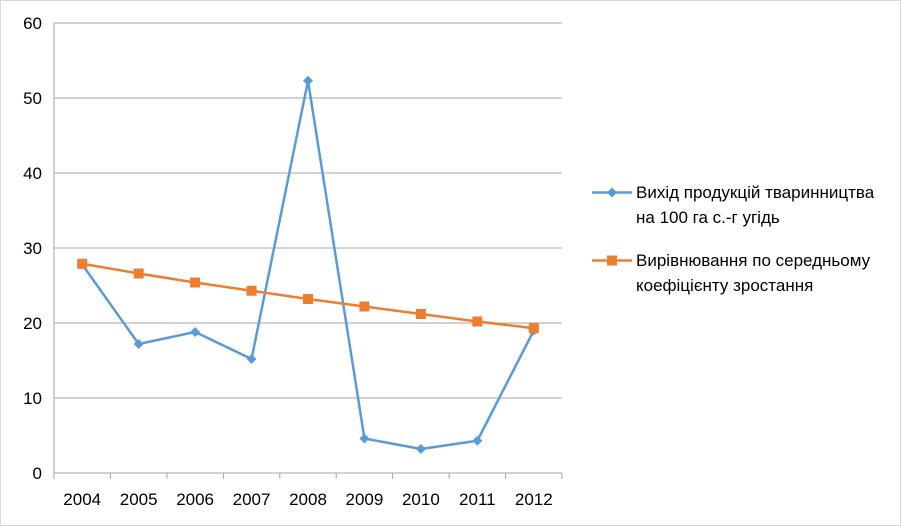 This screenshot has height=526, width=901. Describe the element at coordinates (195, 499) in the screenshot. I see `x-tick-label: 2006` at that location.